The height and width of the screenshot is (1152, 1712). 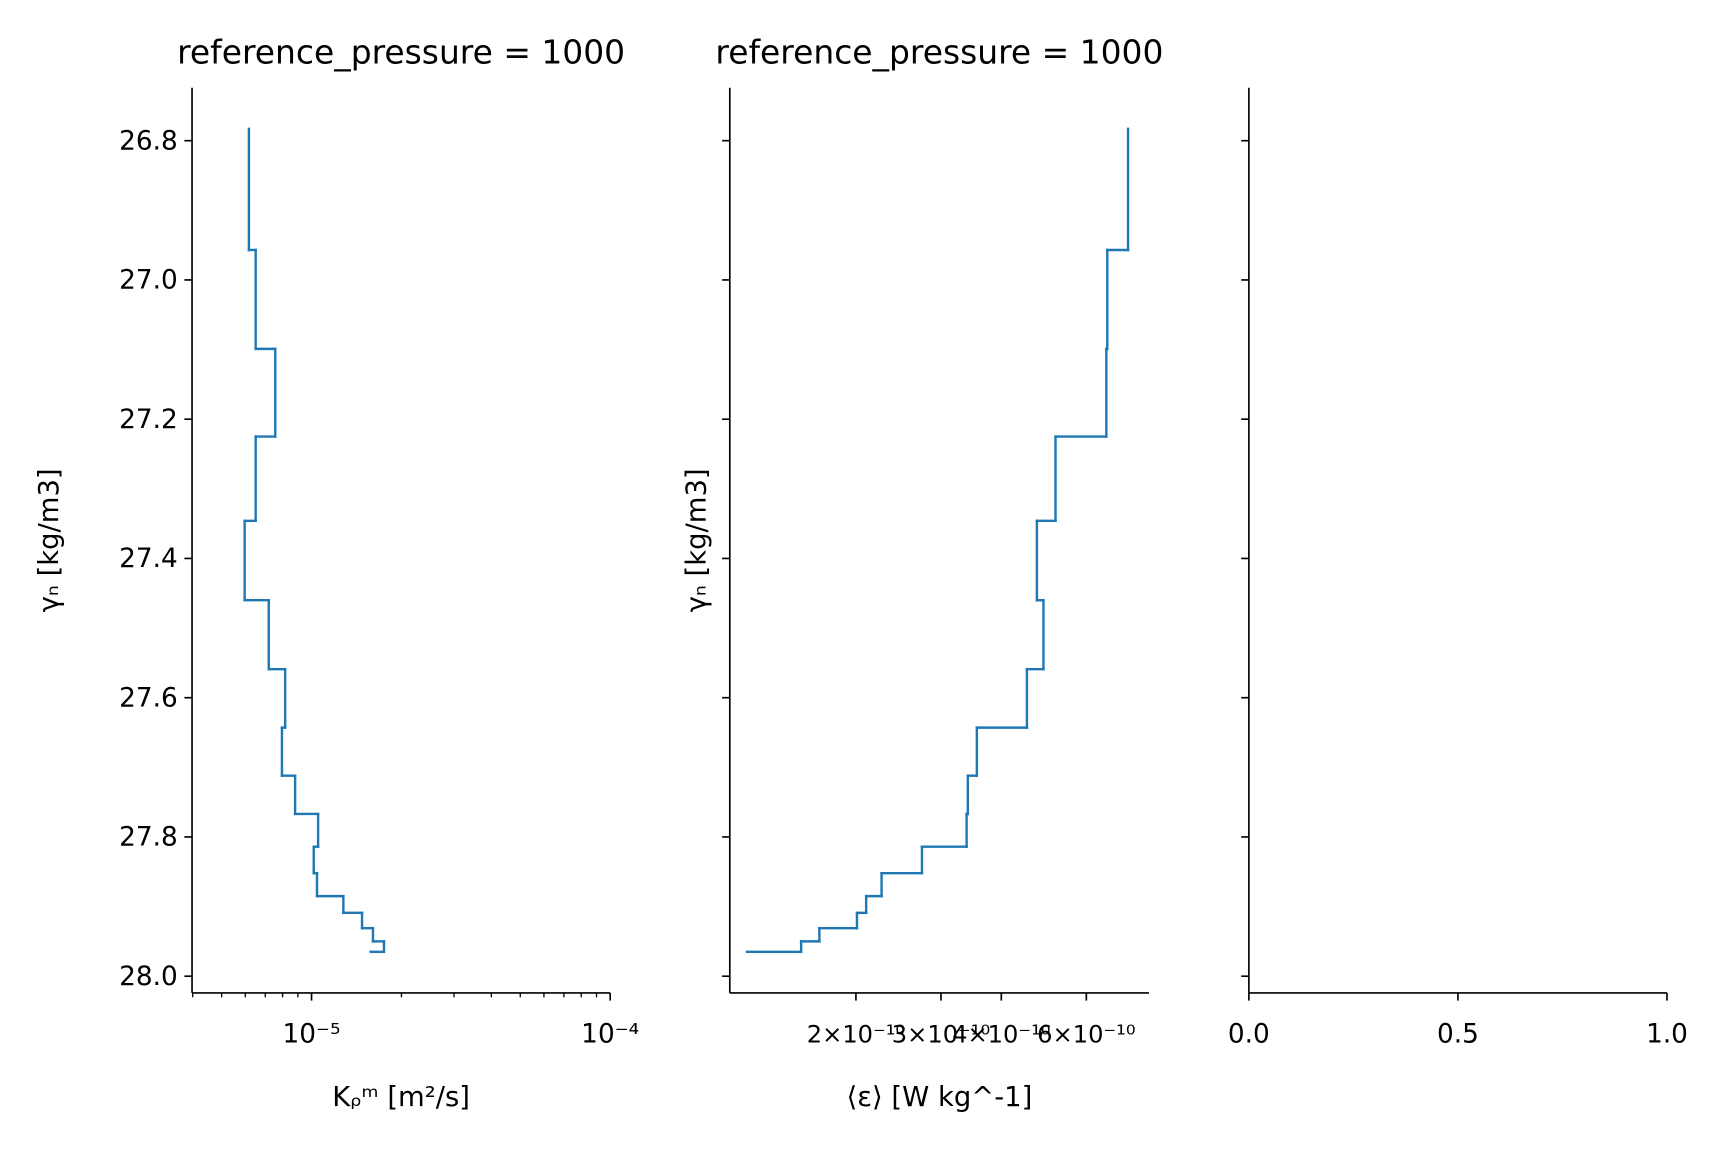 I want to click on x-tick-label: 1.0, so click(x=1667, y=1034).